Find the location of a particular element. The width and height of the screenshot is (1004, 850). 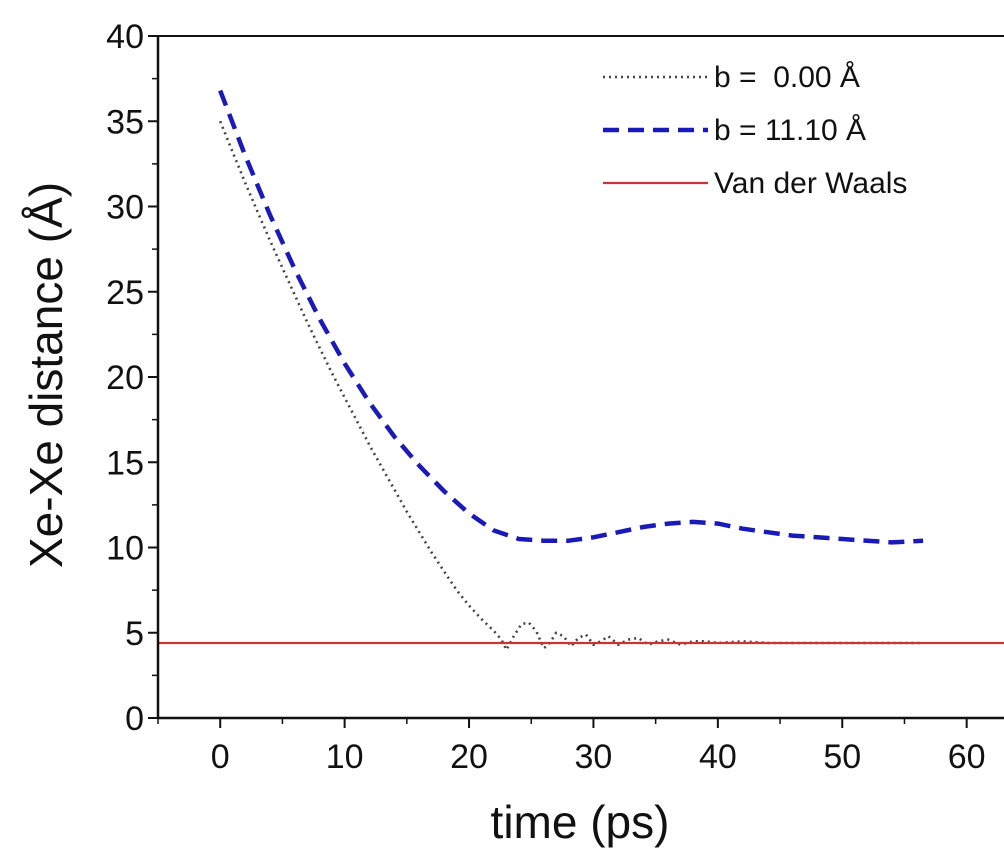

x-tick-label: 40 is located at coordinates (718, 757).